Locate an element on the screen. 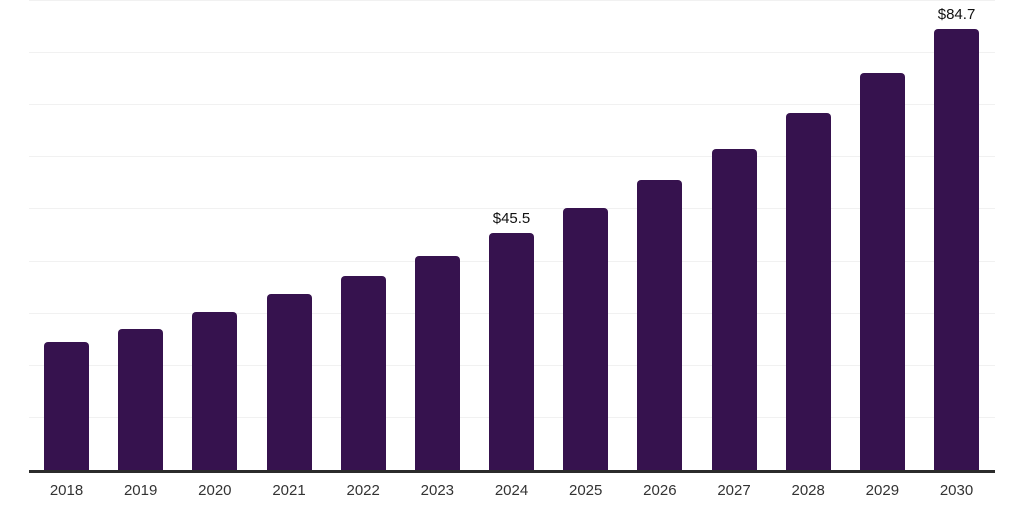 This screenshot has height=512, width=1024. x-axis-label-2021: 2021 is located at coordinates (289, 490).